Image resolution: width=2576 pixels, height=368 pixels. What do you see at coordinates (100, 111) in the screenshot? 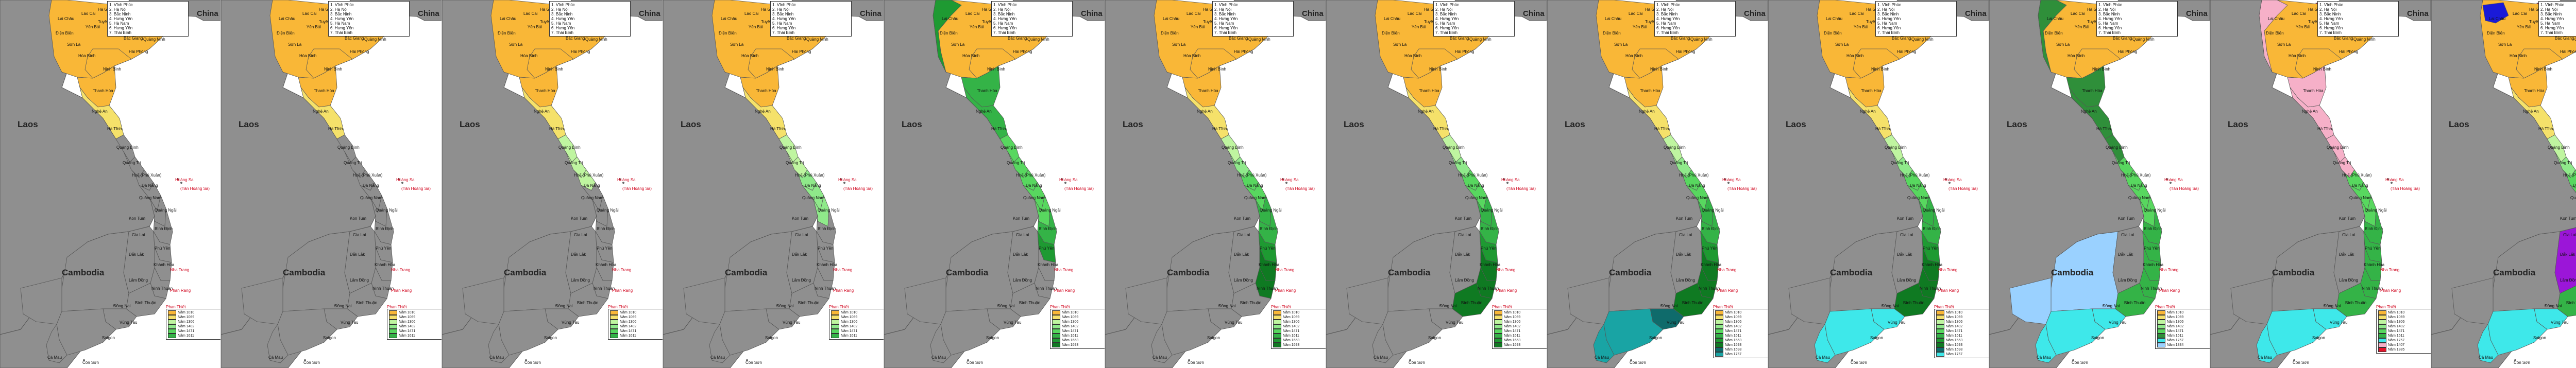
I see `label-nghe_an: Nghệ An` at bounding box center [100, 111].